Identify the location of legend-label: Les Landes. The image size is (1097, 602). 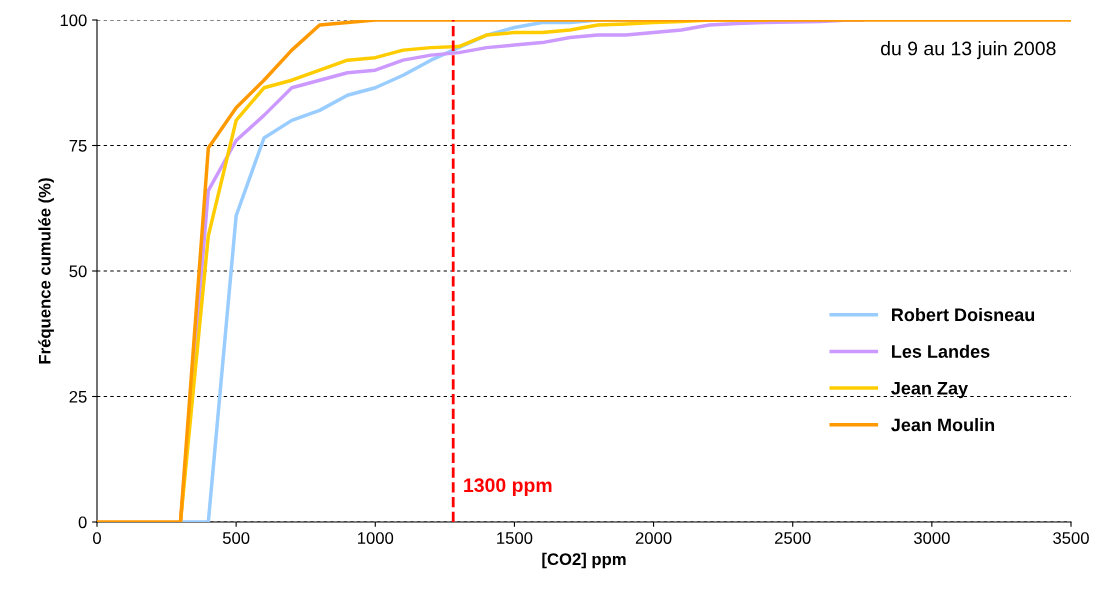
(941, 351).